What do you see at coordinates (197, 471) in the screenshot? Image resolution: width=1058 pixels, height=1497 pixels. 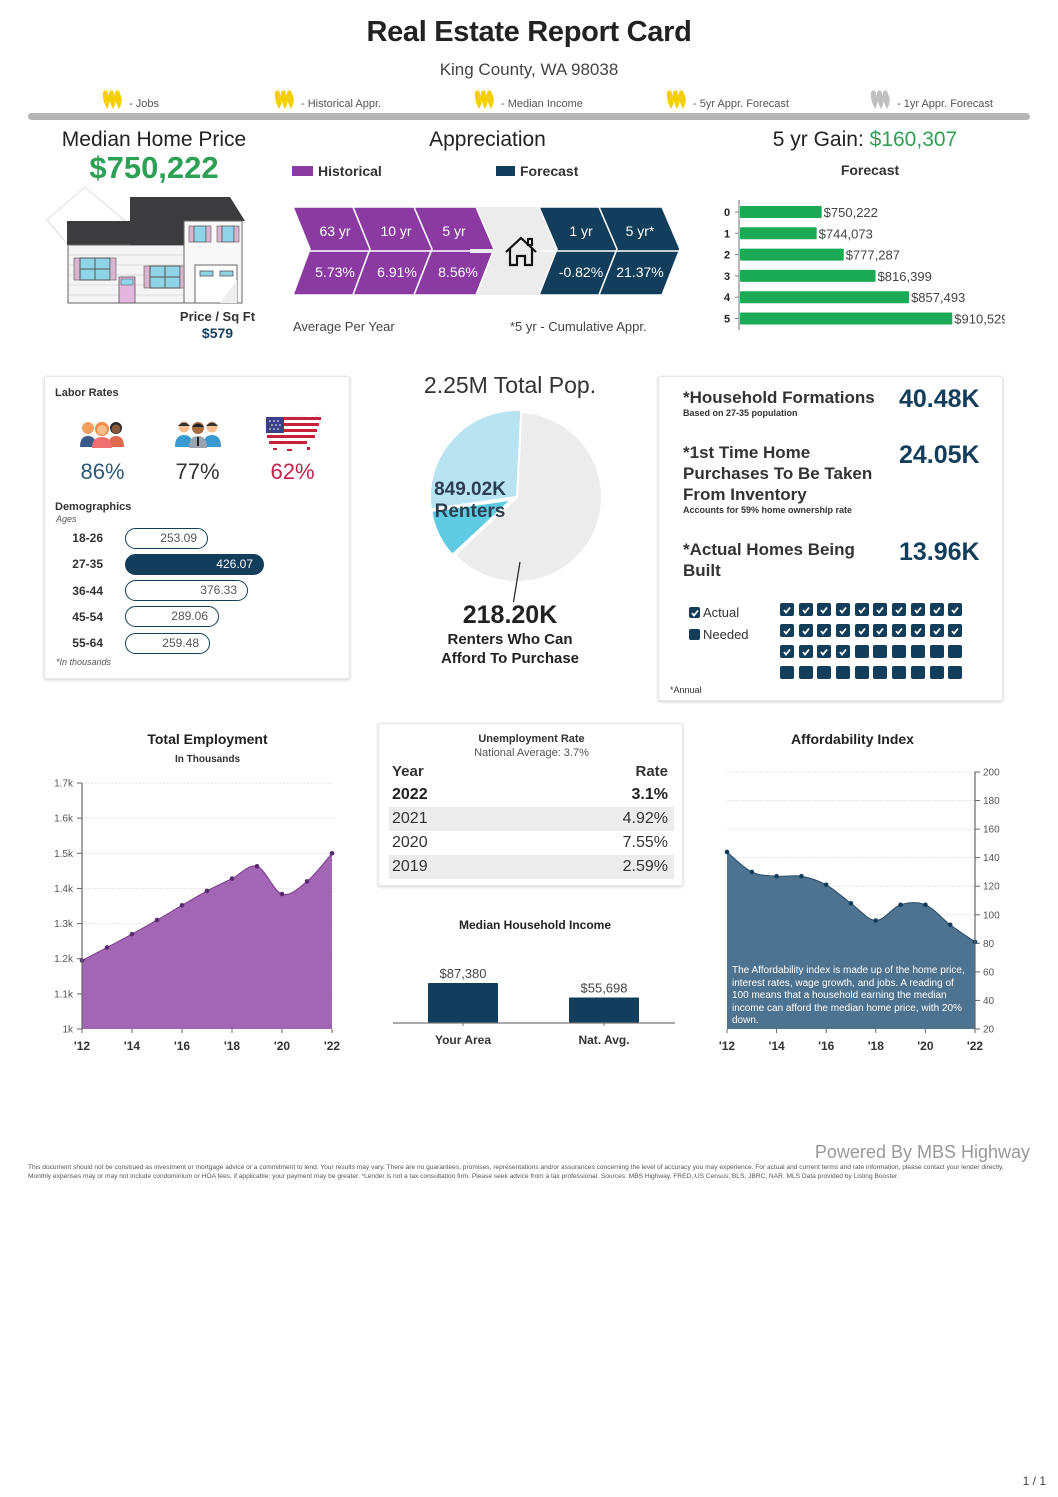 I see `labor-rate-men: 77%` at bounding box center [197, 471].